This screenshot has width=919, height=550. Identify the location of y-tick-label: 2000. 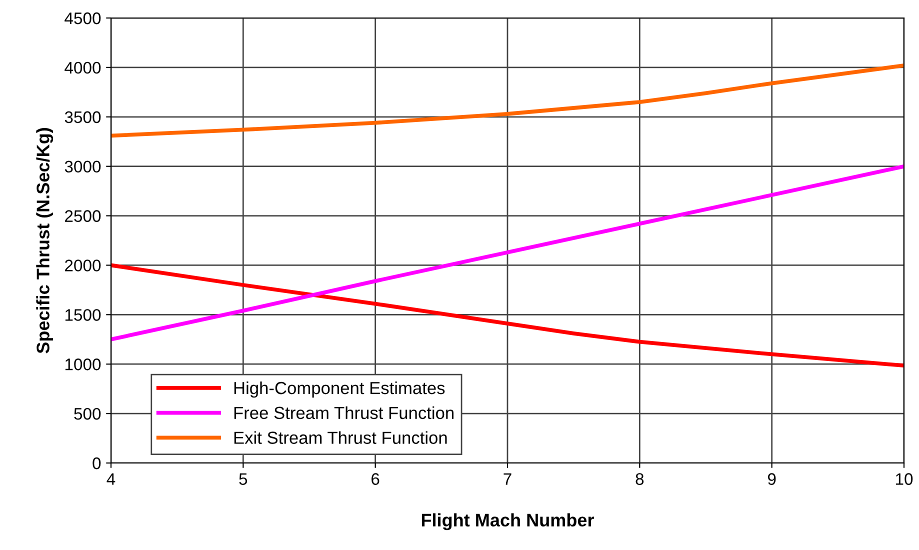
(83, 266).